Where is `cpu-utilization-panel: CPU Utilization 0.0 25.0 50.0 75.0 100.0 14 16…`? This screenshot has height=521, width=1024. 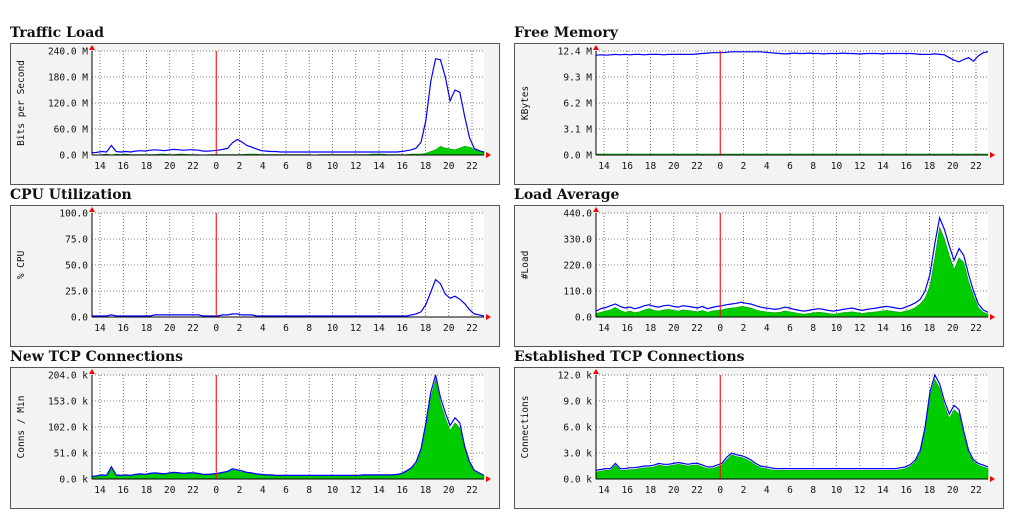 cpu-utilization-panel: CPU Utilization 0.0 25.0 50.0 75.0 100.0 14 16… is located at coordinates (255, 267).